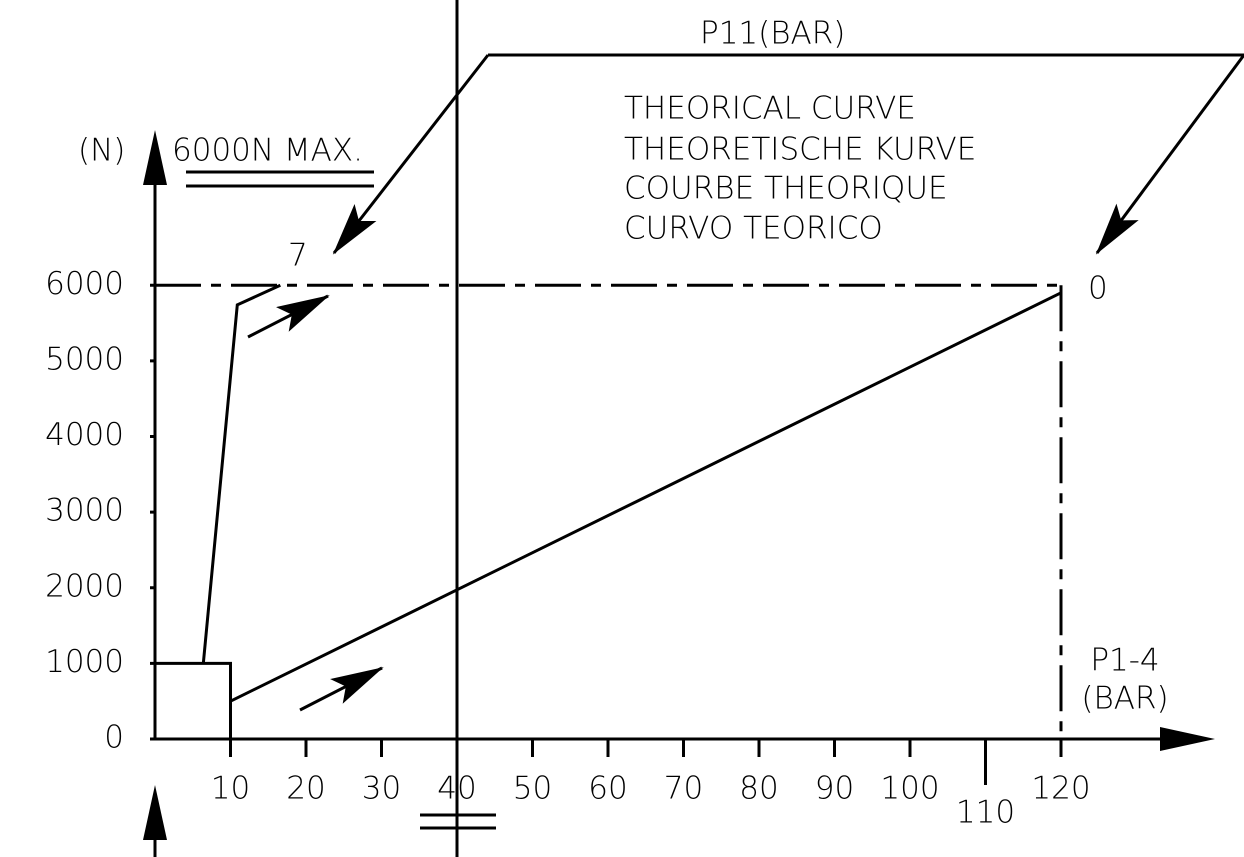  Describe the element at coordinates (1098, 289) in the screenshot. I see `annotation: 0` at that location.